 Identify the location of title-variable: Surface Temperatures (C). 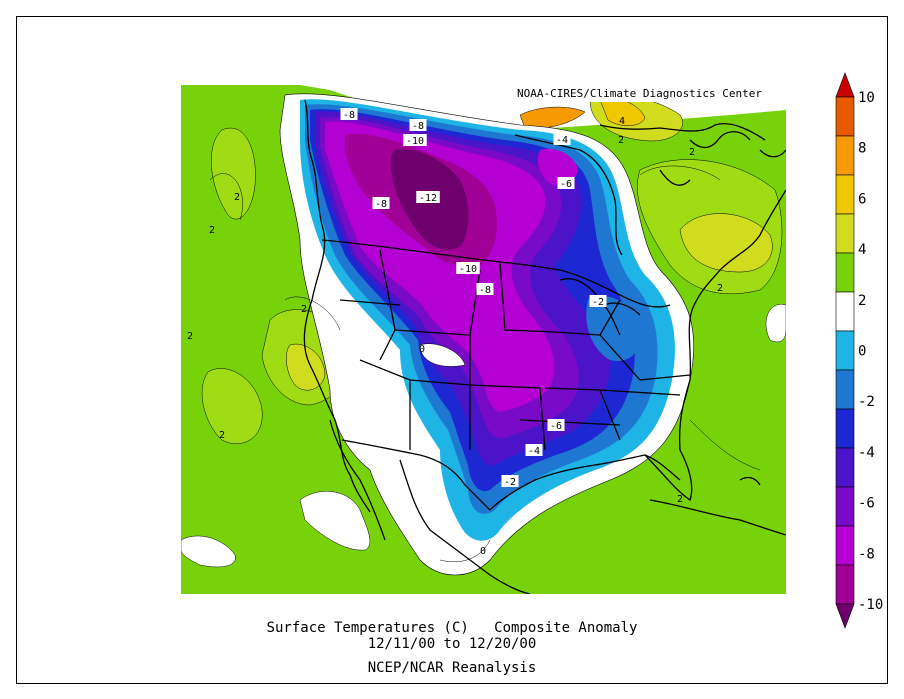
(367, 628).